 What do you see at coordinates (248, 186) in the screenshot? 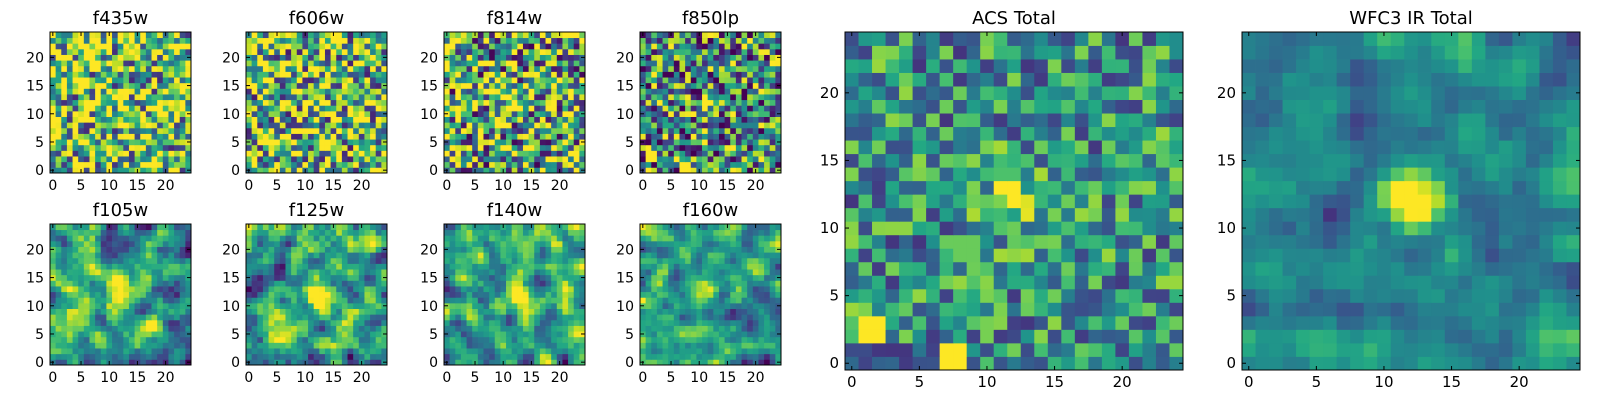
I see `x-tick-label: 0` at bounding box center [248, 186].